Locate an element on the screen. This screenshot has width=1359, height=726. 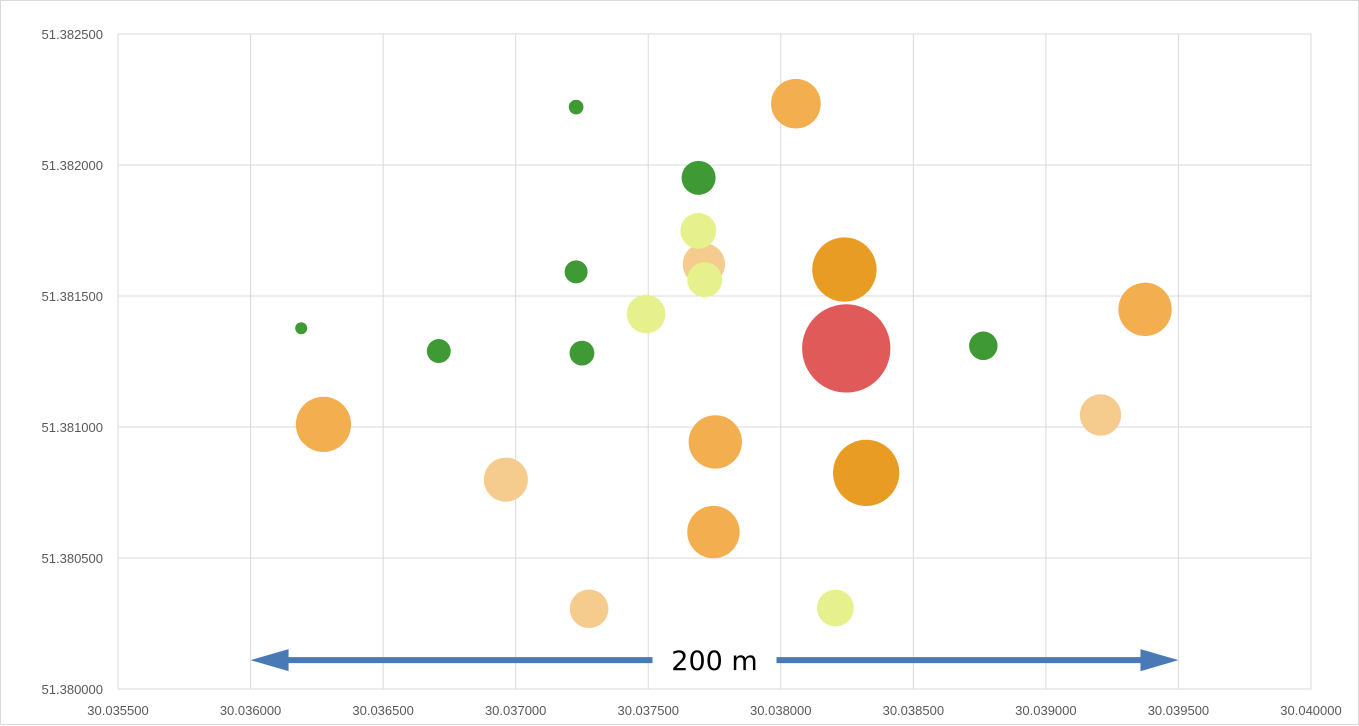
y-tick-label: 51.382000 is located at coordinates (72, 165).